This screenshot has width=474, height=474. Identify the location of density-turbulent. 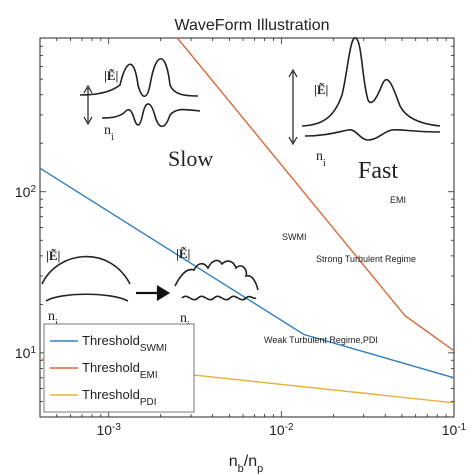
(219, 298).